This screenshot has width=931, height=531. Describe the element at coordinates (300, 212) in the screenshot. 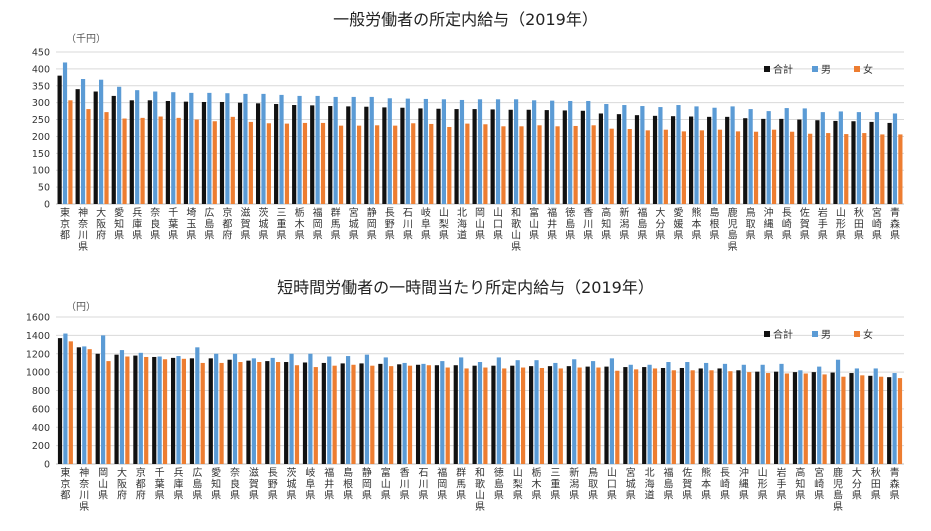

I see `x-category-label-char: 栃` at that location.